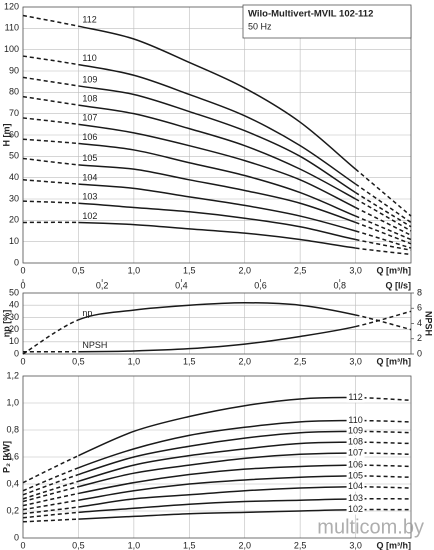  Describe the element at coordinates (14, 92) in the screenshot. I see `y-tick-label: 80` at that location.